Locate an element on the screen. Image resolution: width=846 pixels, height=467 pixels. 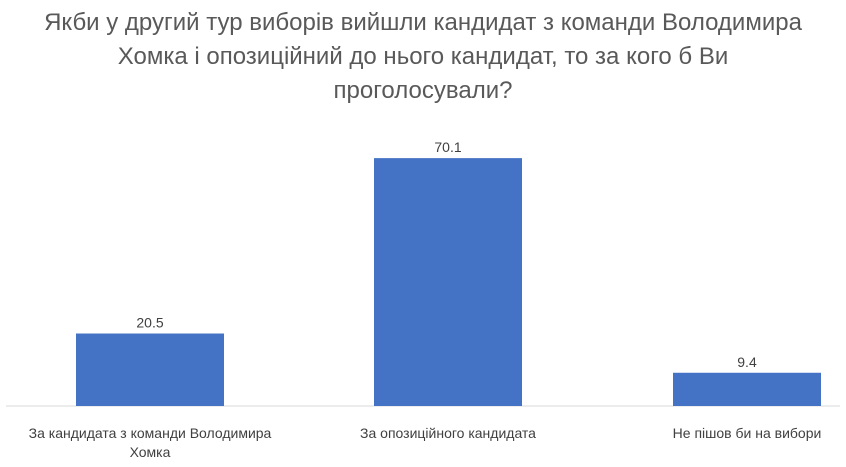
data-label-2: 70.1 is located at coordinates (447, 147).